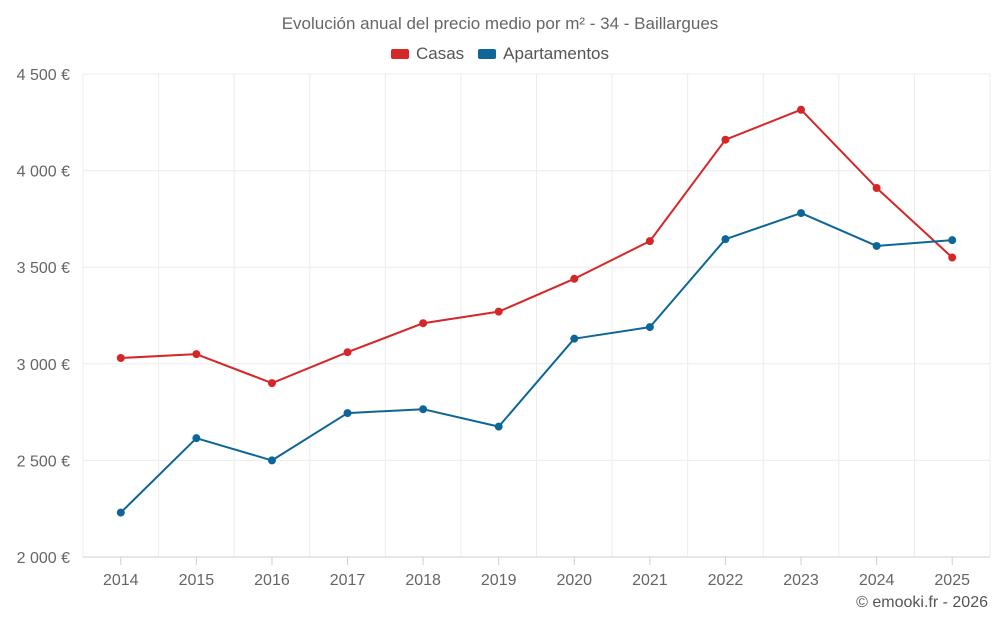 This screenshot has height=625, width=1000. Describe the element at coordinates (574, 580) in the screenshot. I see `x-tick-label: 2020` at that location.